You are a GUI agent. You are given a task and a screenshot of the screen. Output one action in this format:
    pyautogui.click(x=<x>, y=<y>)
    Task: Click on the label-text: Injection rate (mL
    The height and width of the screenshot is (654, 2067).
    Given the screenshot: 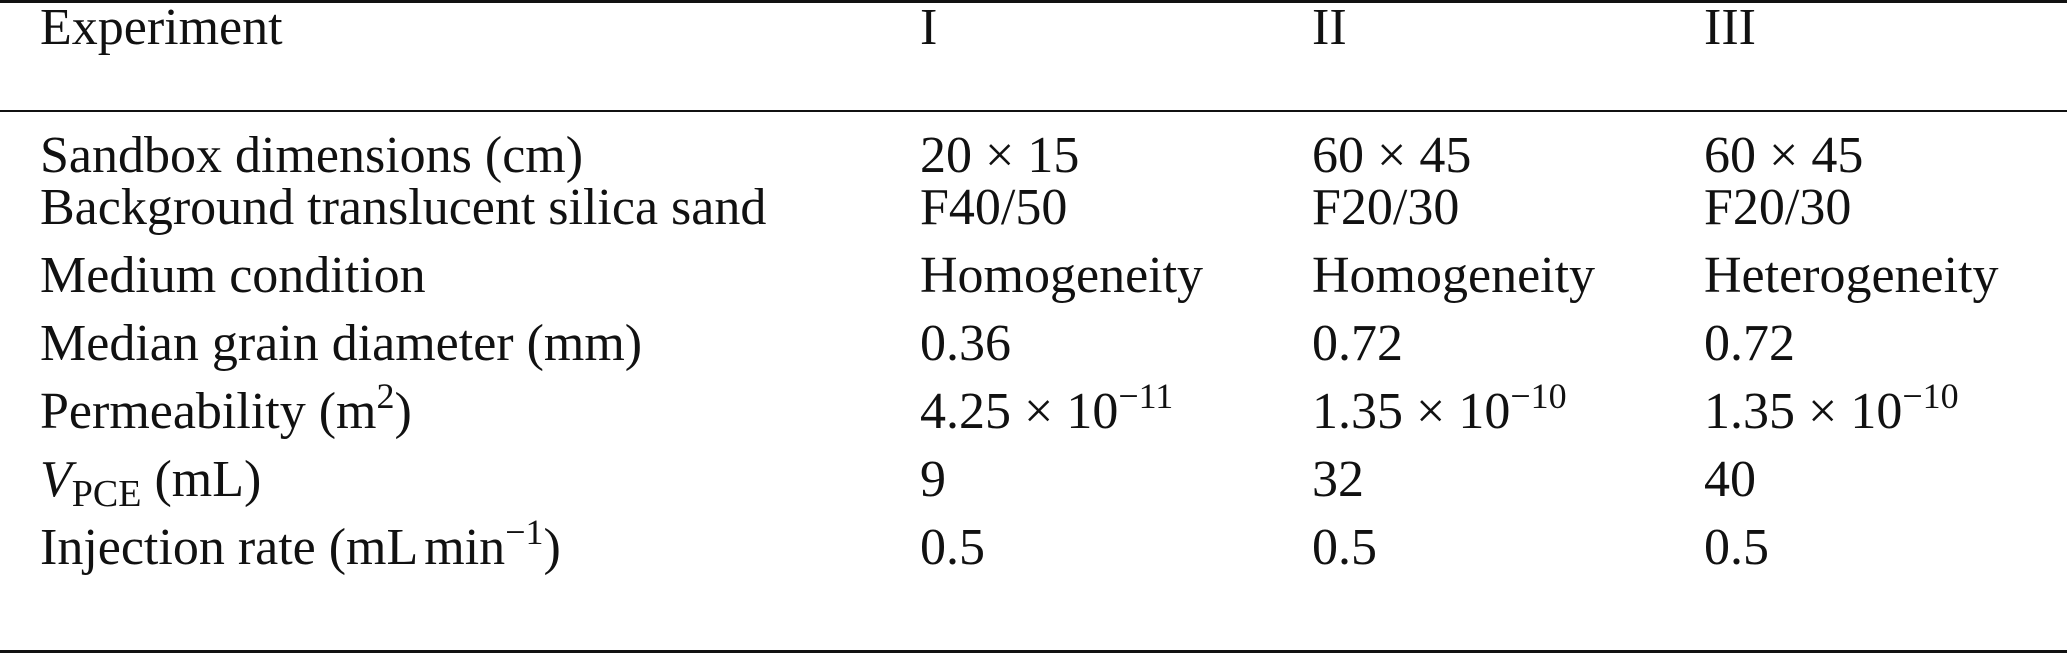 What is the action you would take?
    pyautogui.click(x=229, y=547)
    